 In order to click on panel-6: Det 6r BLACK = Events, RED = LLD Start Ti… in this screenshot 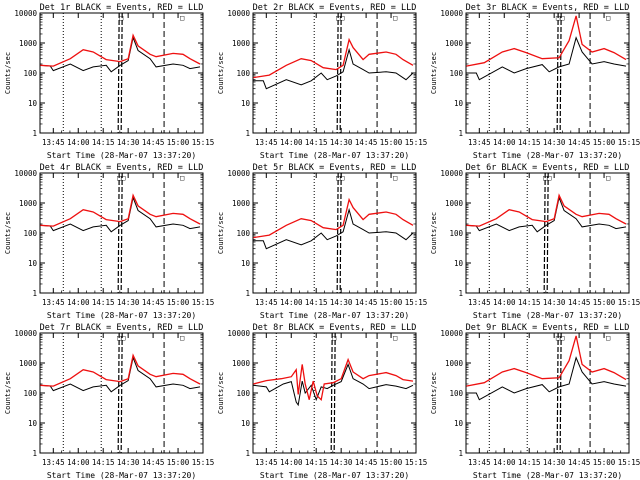, I will do `click(535, 241)`.